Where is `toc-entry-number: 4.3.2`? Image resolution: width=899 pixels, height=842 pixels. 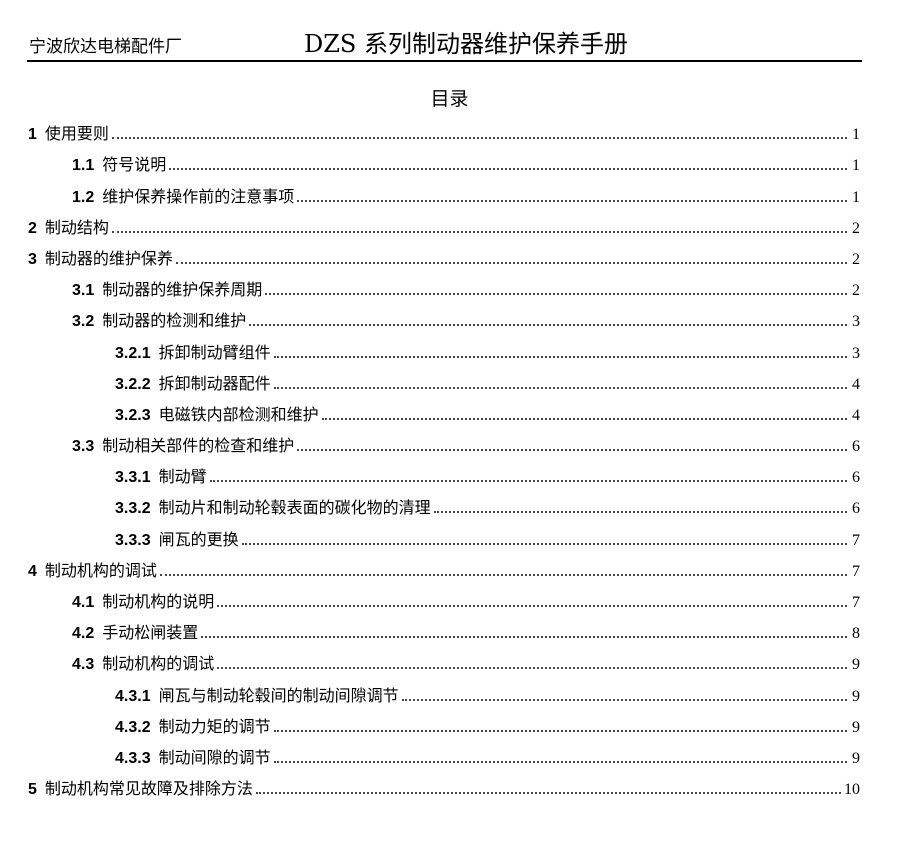 toc-entry-number: 4.3.2 is located at coordinates (133, 727).